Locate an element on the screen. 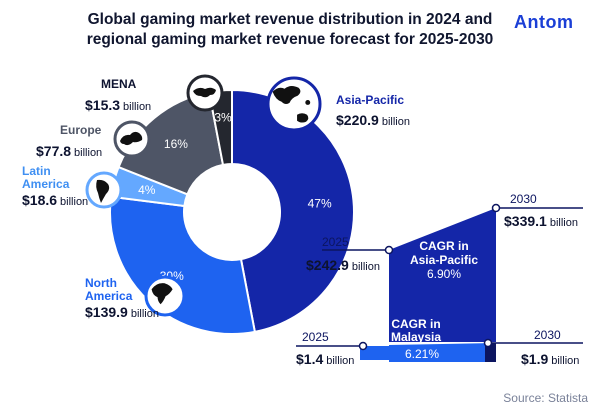 This screenshot has width=600, height=413. slice-percent-mena: 3% is located at coordinates (223, 117).